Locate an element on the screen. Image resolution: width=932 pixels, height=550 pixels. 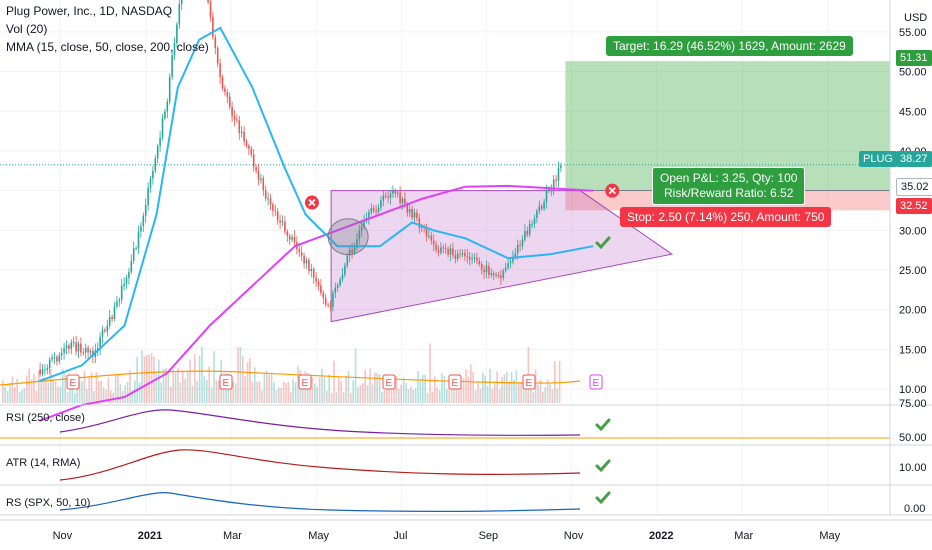
atr-legend: ATR (14, RMA) is located at coordinates (43, 463).